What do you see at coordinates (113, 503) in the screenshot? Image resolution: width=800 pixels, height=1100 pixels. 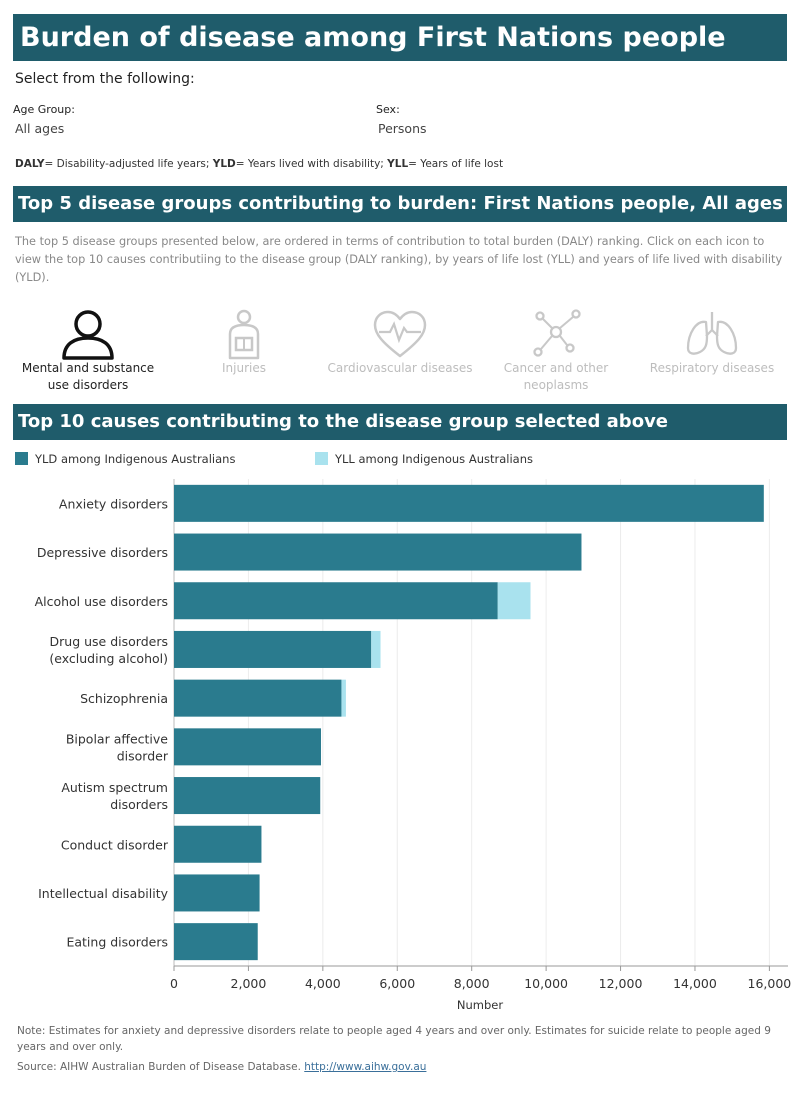 I see `category-label: Anxiety disorders` at bounding box center [113, 503].